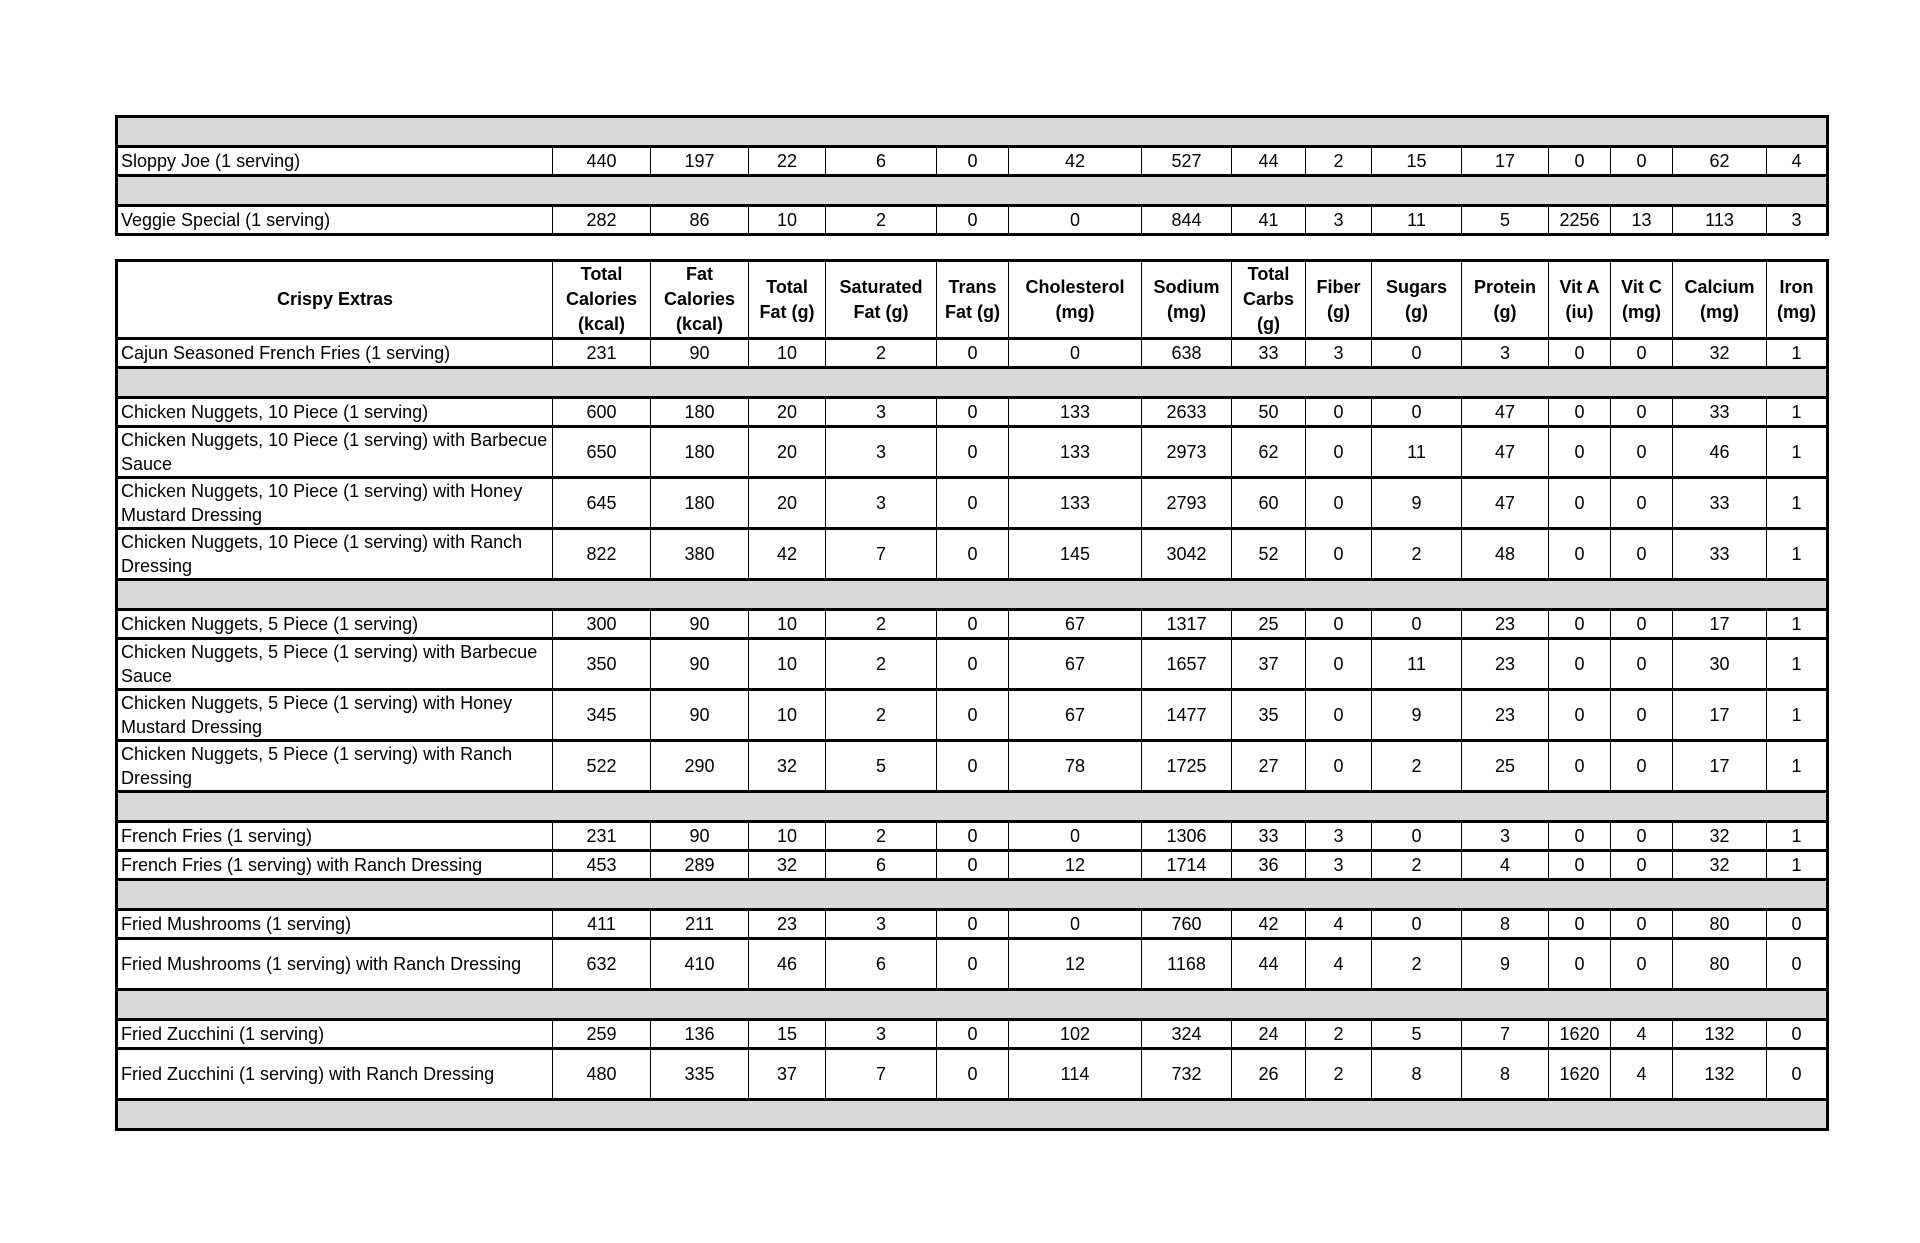 This screenshot has width=1920, height=1243. What do you see at coordinates (601, 353) in the screenshot?
I see `cell-total-calories: 231` at bounding box center [601, 353].